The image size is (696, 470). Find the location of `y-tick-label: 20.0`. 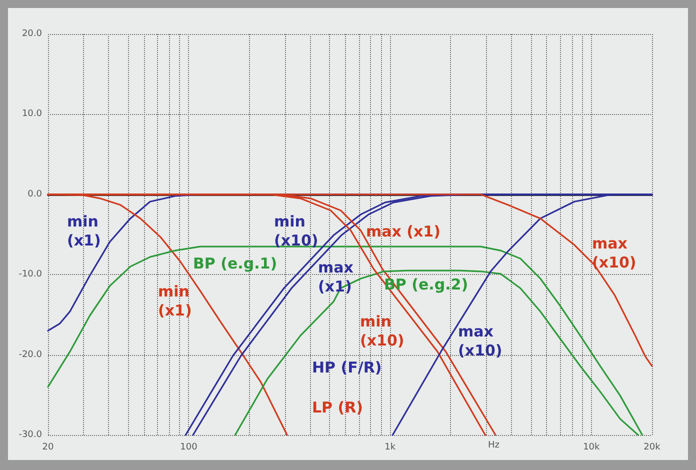

y-tick-label: 20.0 is located at coordinates (32, 34).